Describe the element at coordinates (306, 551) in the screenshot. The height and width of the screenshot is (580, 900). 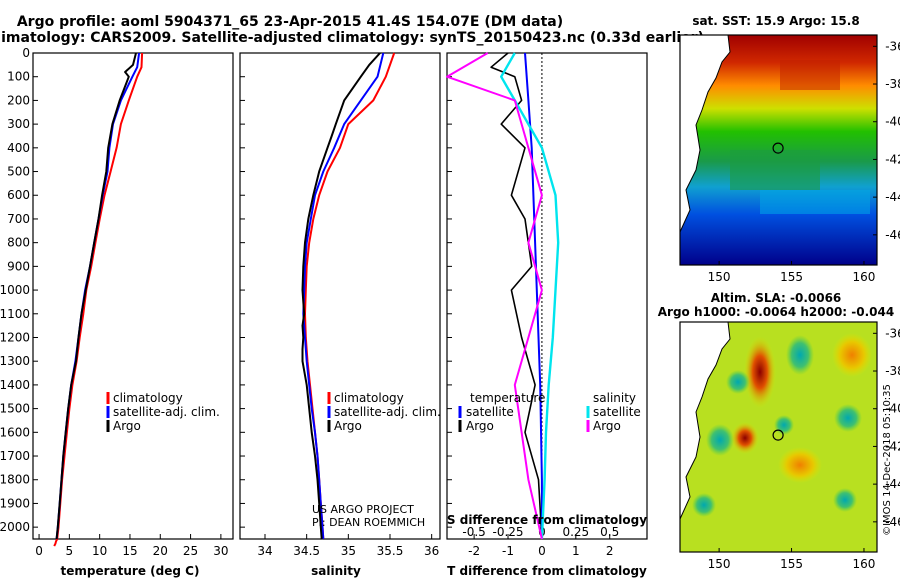
I see `salinity-tick-label: 34.5` at that location.